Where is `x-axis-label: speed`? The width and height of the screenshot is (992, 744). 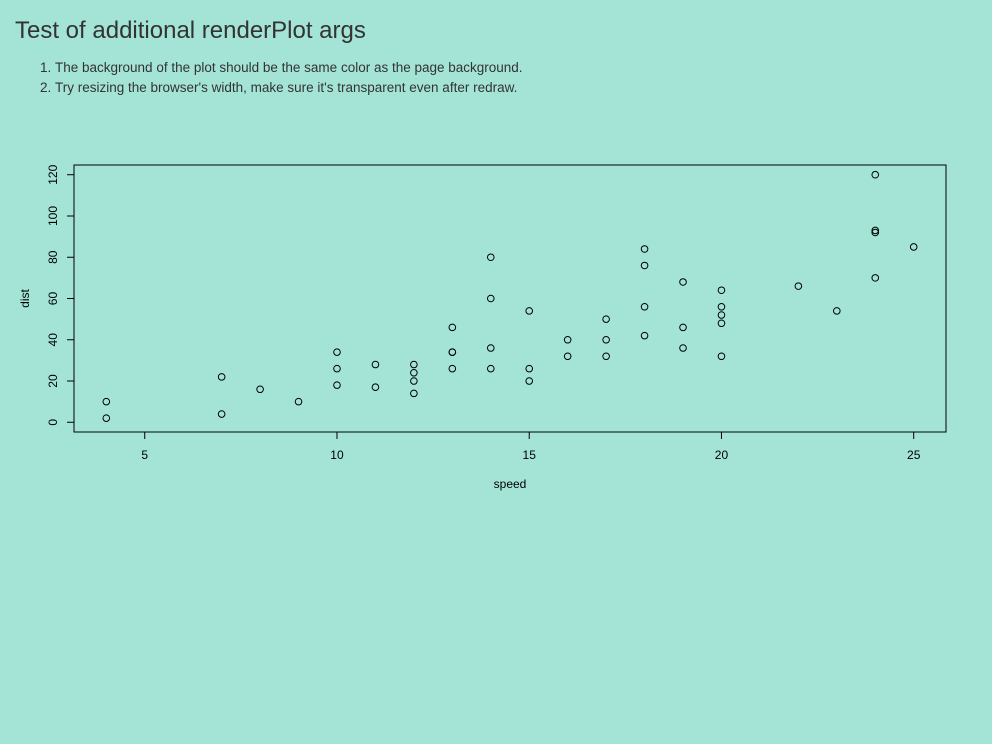
x-axis-label: speed is located at coordinates (510, 484).